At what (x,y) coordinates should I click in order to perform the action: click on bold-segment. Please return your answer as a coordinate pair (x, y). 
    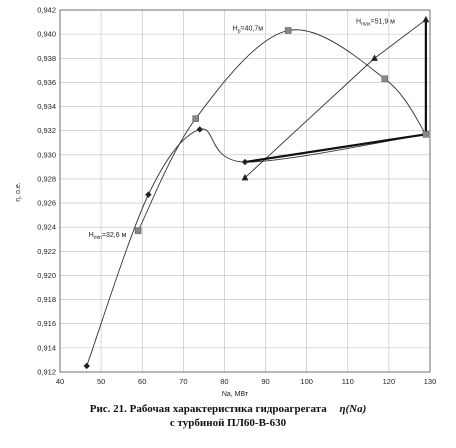
    Looking at the image, I should click on (335, 148).